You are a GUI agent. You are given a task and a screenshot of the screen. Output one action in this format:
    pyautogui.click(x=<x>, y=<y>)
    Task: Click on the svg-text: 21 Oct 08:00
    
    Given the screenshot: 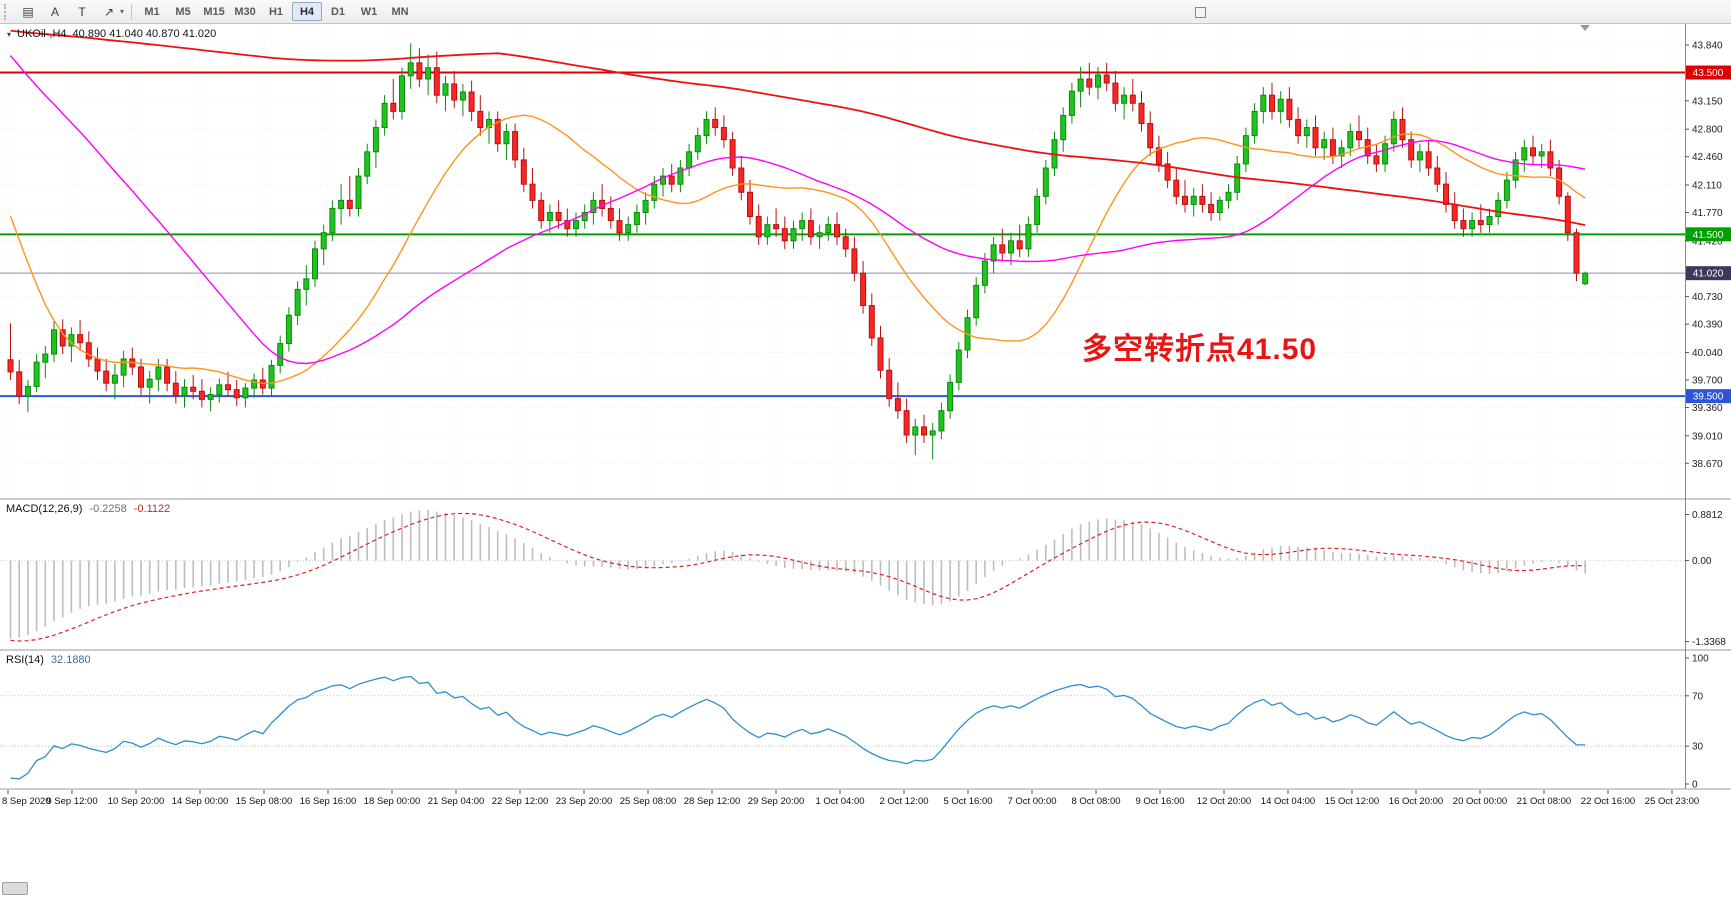 What is the action you would take?
    pyautogui.click(x=1544, y=801)
    